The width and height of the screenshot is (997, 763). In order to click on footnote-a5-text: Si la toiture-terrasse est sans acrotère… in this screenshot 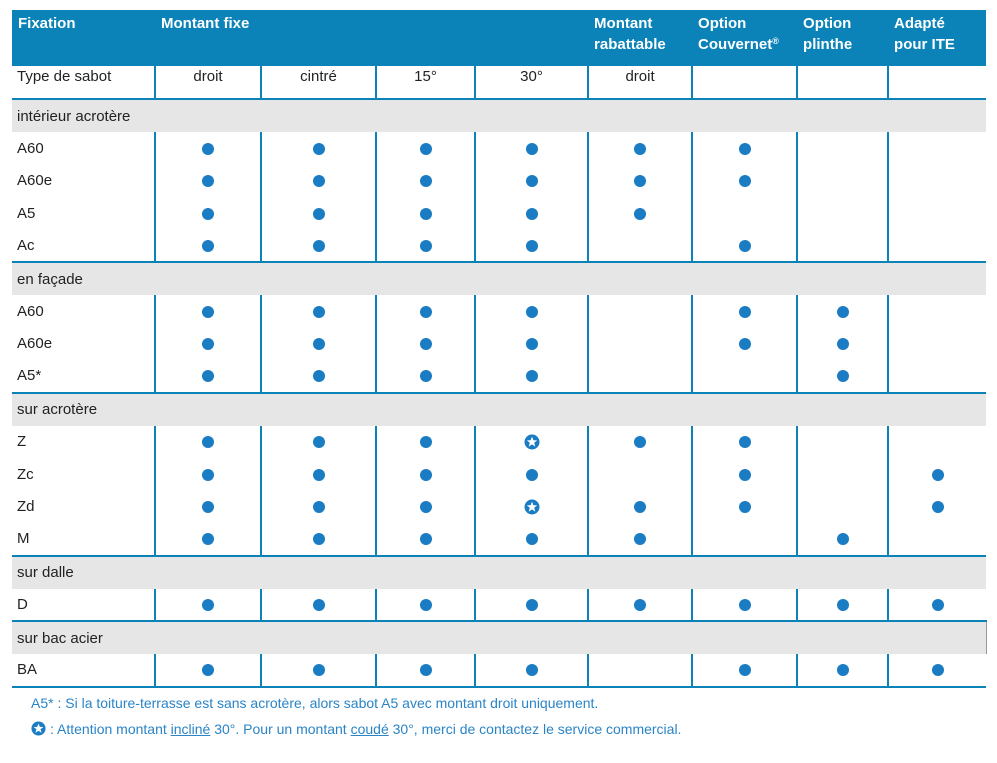, I will do `click(332, 703)`.